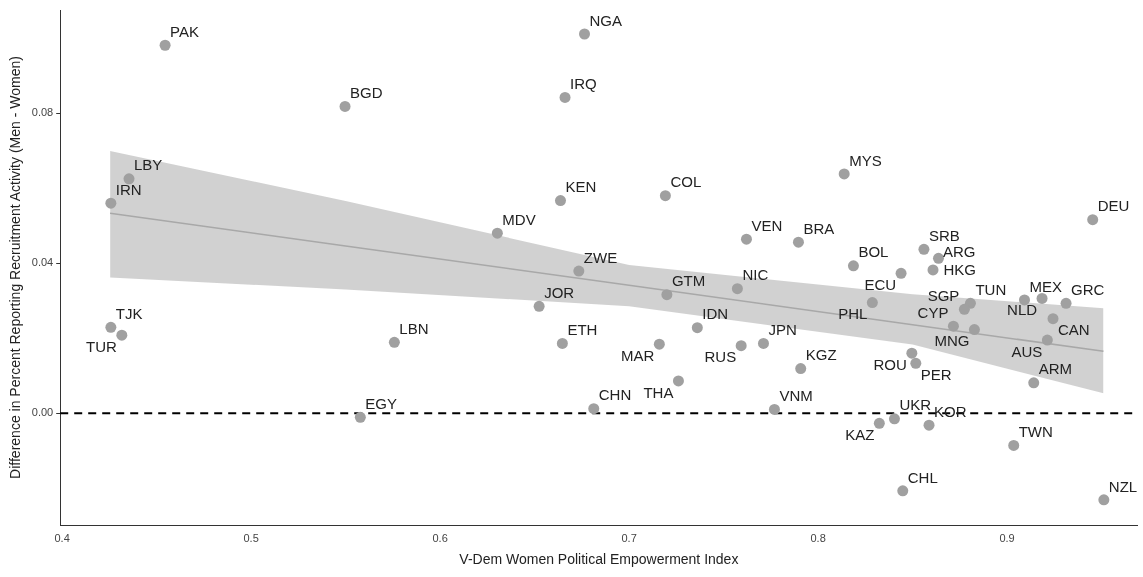  What do you see at coordinates (767, 225) in the screenshot?
I see `data-label: VEN` at bounding box center [767, 225].